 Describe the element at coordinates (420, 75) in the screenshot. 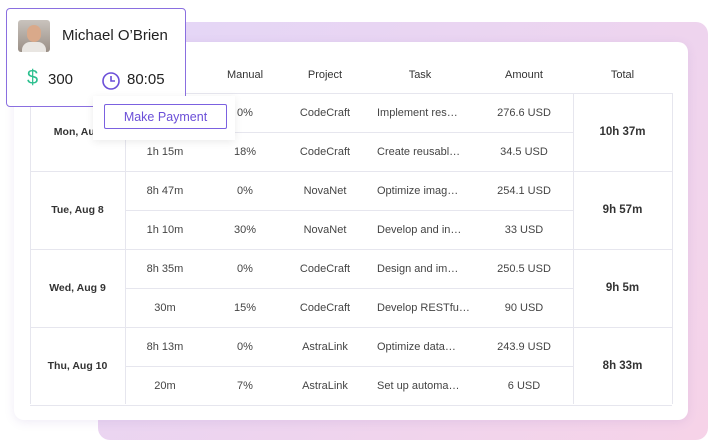

I see `column-header: Task` at that location.